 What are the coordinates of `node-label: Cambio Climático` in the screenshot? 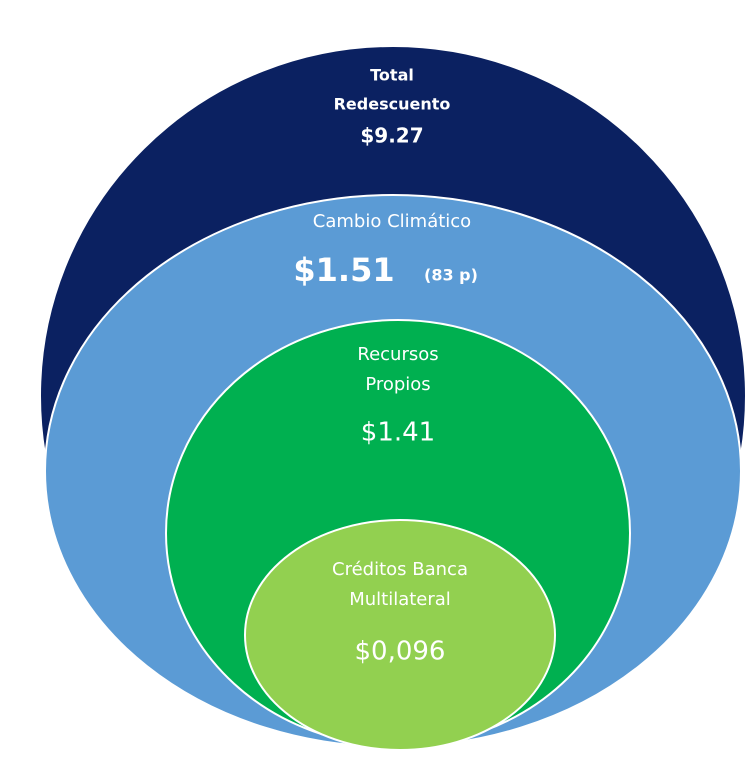 It's located at (392, 221).